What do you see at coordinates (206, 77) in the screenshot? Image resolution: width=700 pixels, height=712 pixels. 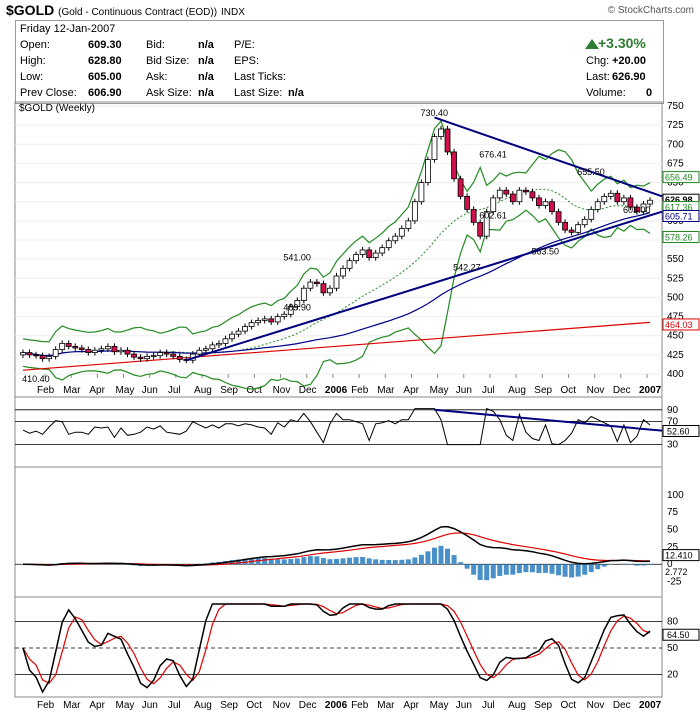 I see `ask-value: n/a` at bounding box center [206, 77].